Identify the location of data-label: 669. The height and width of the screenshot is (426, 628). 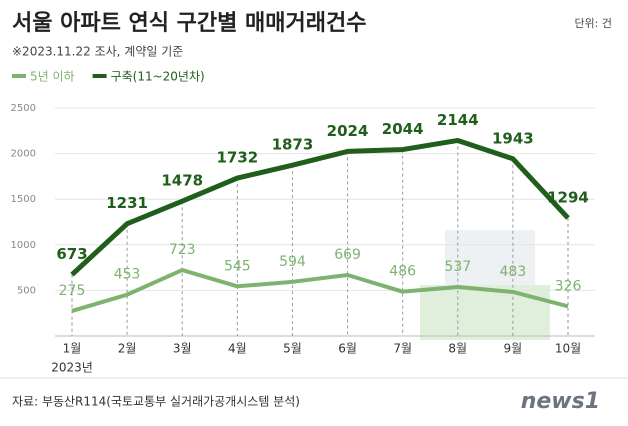
(347, 255).